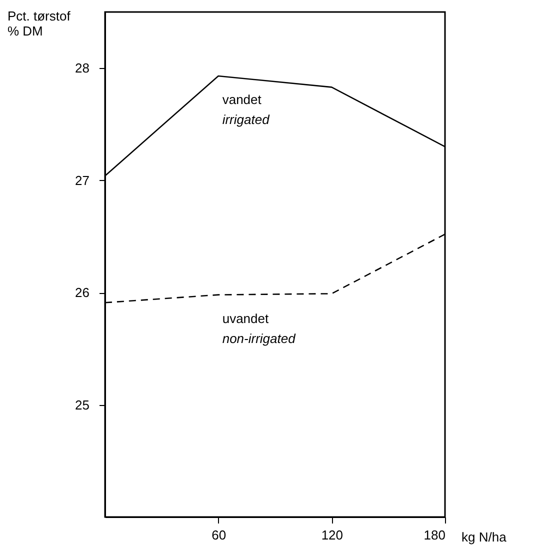  Describe the element at coordinates (82, 404) in the screenshot. I see `y-tick-label: 25` at that location.